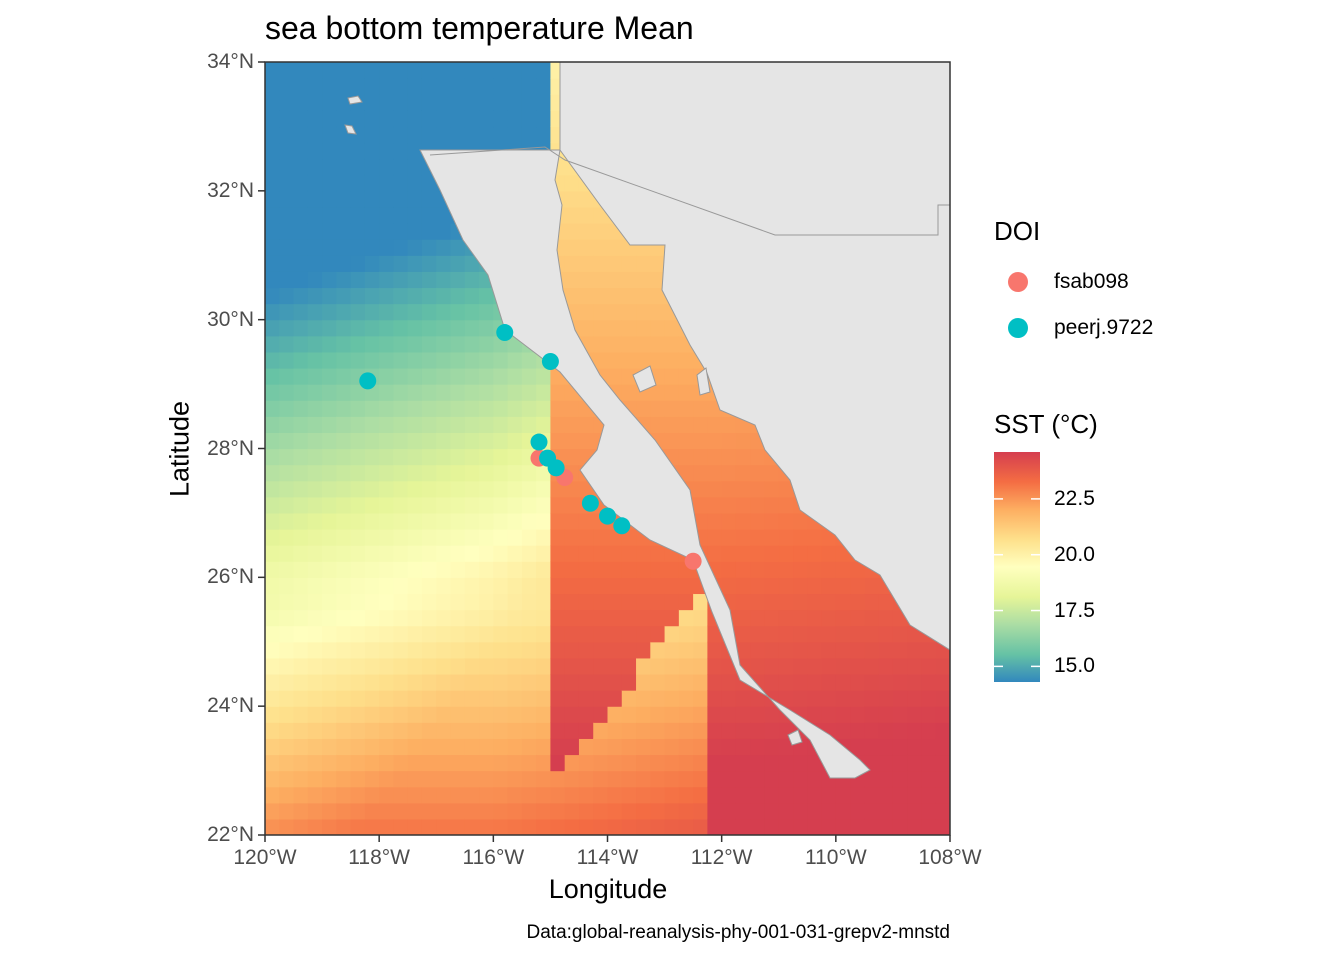 This screenshot has height=960, width=1344. Describe the element at coordinates (530, 447) in the screenshot. I see `observation-points` at that location.